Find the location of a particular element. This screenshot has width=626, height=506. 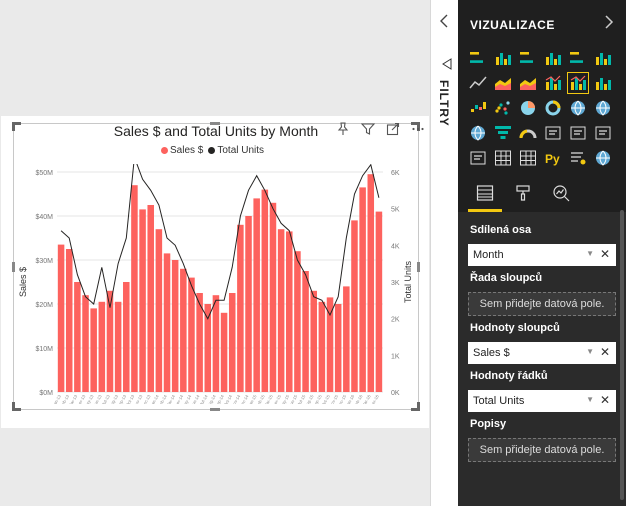

collapse-chevron-icon is located at coordinates (444, 22).